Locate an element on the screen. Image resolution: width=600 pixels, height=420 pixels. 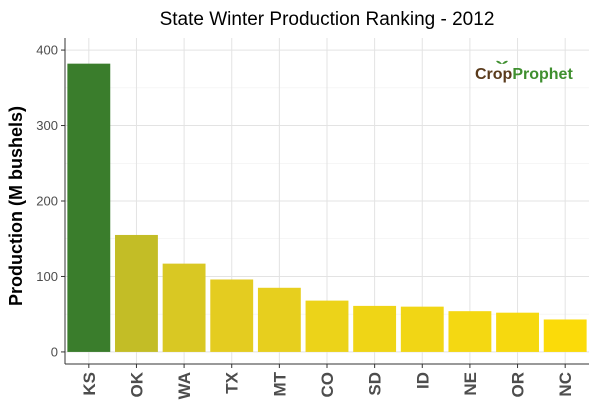
y-tick-label: 0 is located at coordinates (54, 351).